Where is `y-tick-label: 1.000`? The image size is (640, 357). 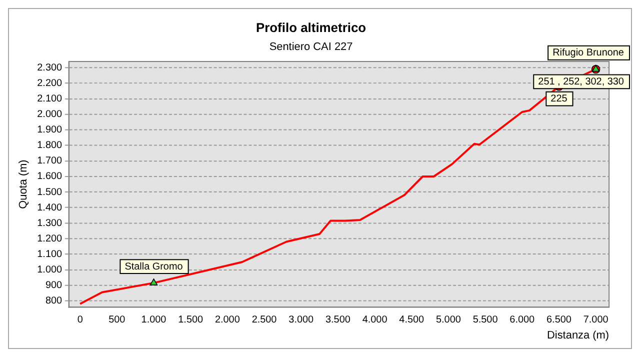 y-tick-label: 1.000 is located at coordinates (50, 270).